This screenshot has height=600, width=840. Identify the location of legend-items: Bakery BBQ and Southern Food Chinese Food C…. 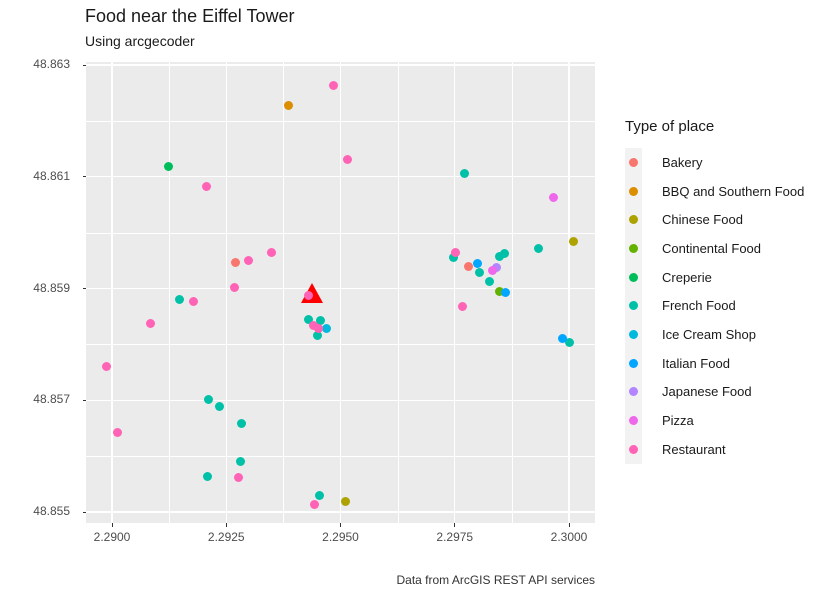
(714, 306).